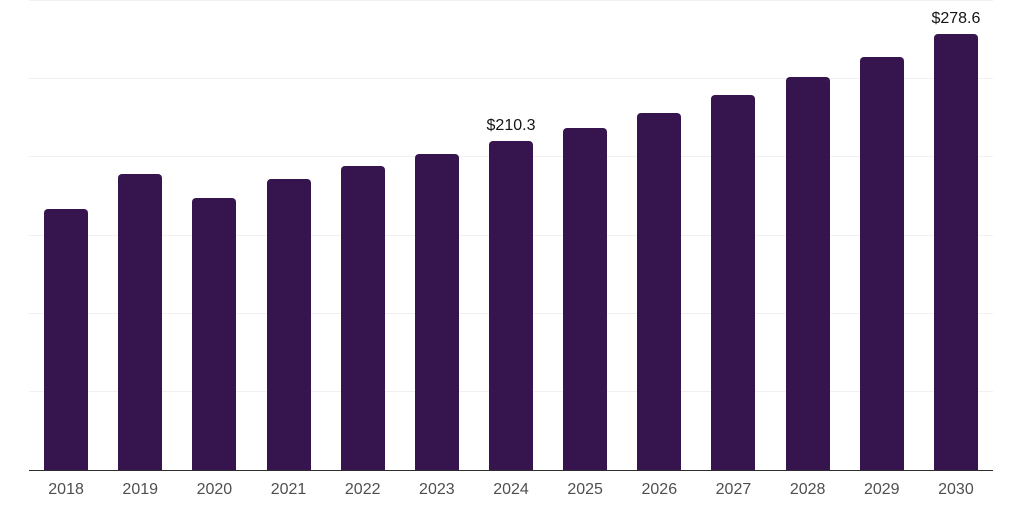 This screenshot has height=512, width=1024. Describe the element at coordinates (66, 339) in the screenshot. I see `bar-2018` at that location.